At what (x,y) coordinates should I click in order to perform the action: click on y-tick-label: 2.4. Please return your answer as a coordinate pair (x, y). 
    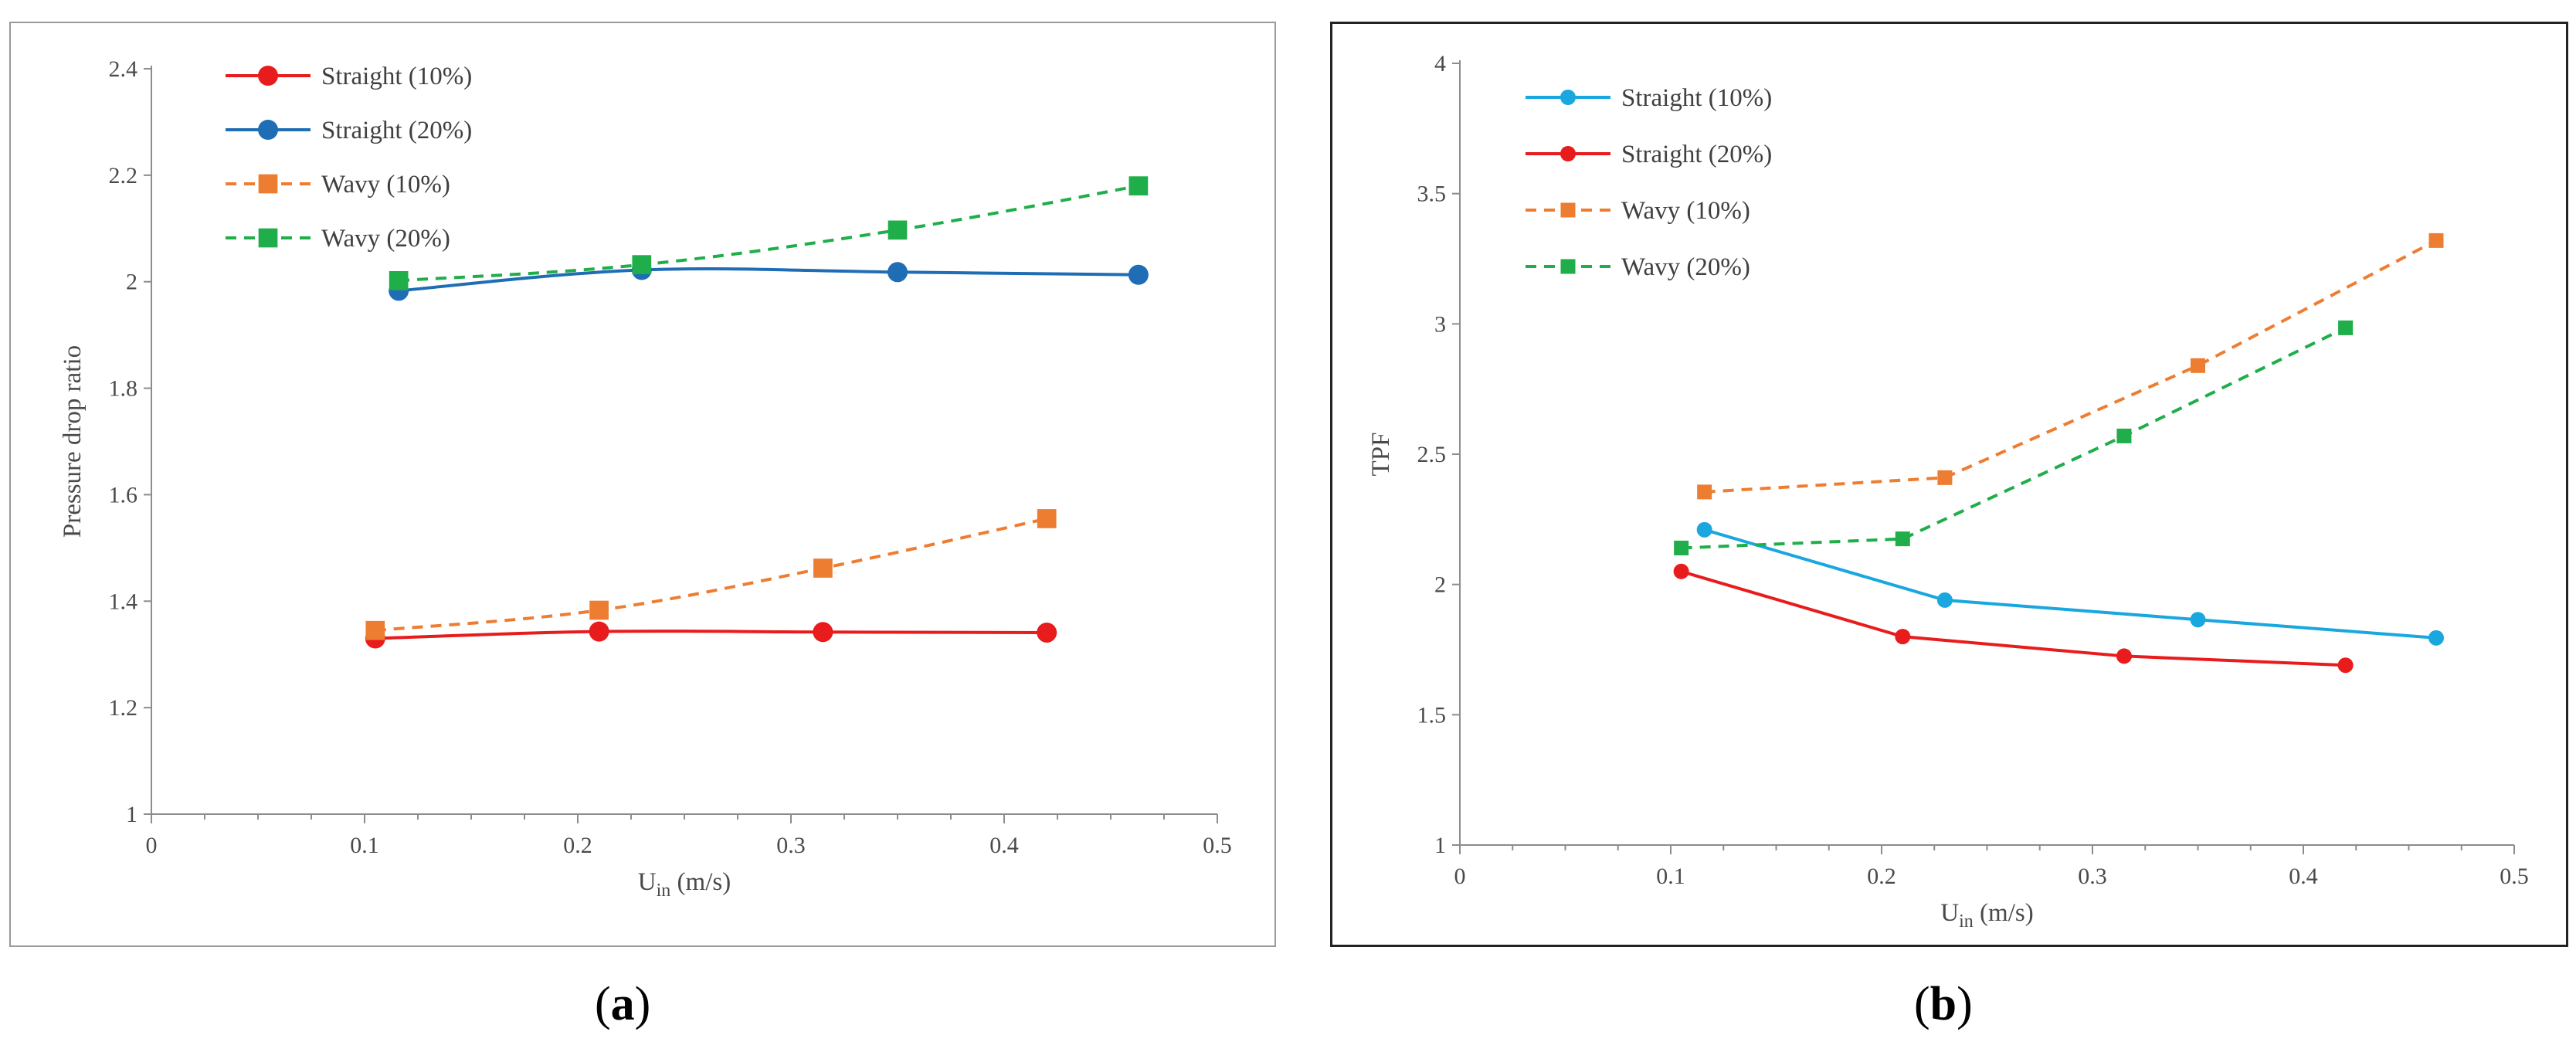
    Looking at the image, I should click on (123, 69).